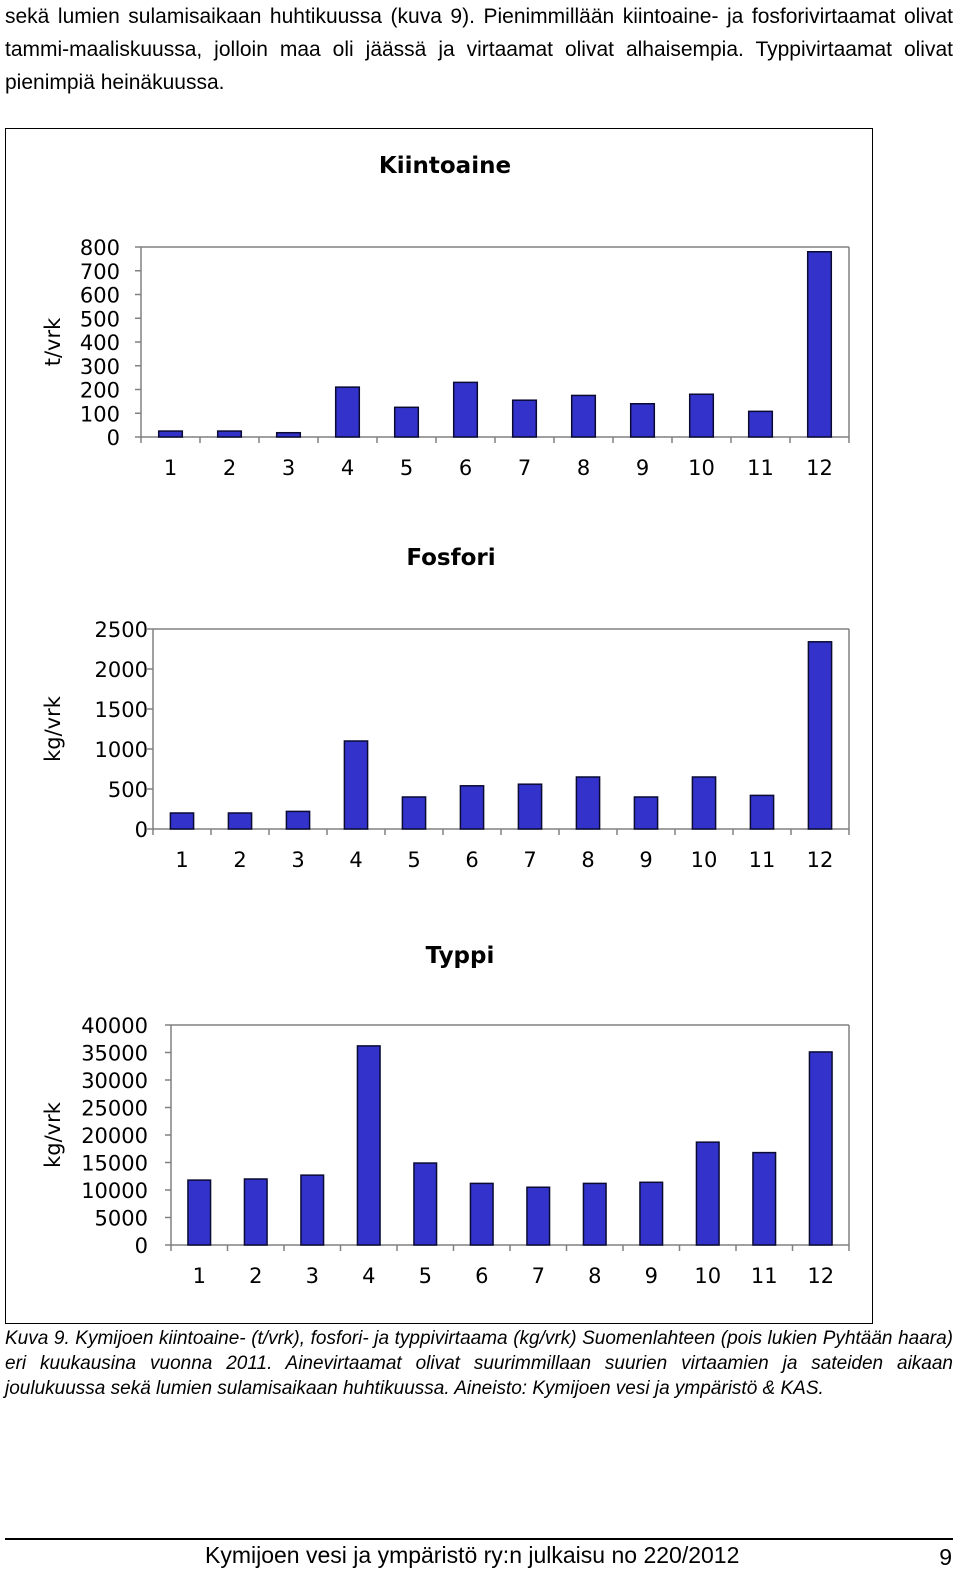  What do you see at coordinates (121, 670) in the screenshot?
I see `y-tick-label: 2000` at bounding box center [121, 670].